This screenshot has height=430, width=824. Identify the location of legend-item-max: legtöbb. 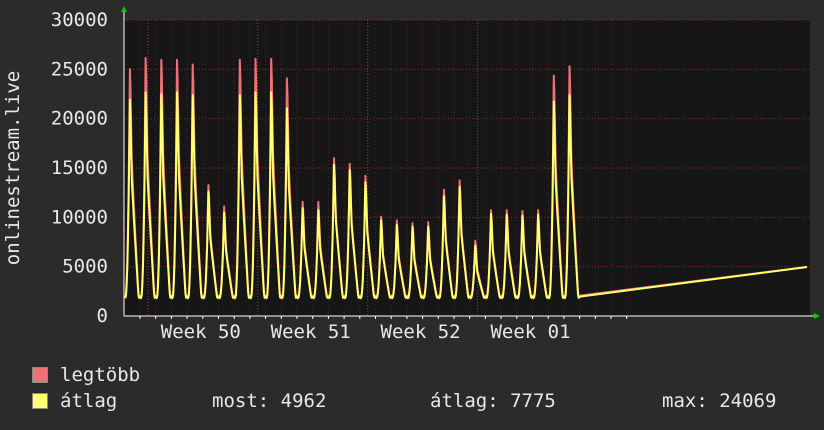
(86, 375).